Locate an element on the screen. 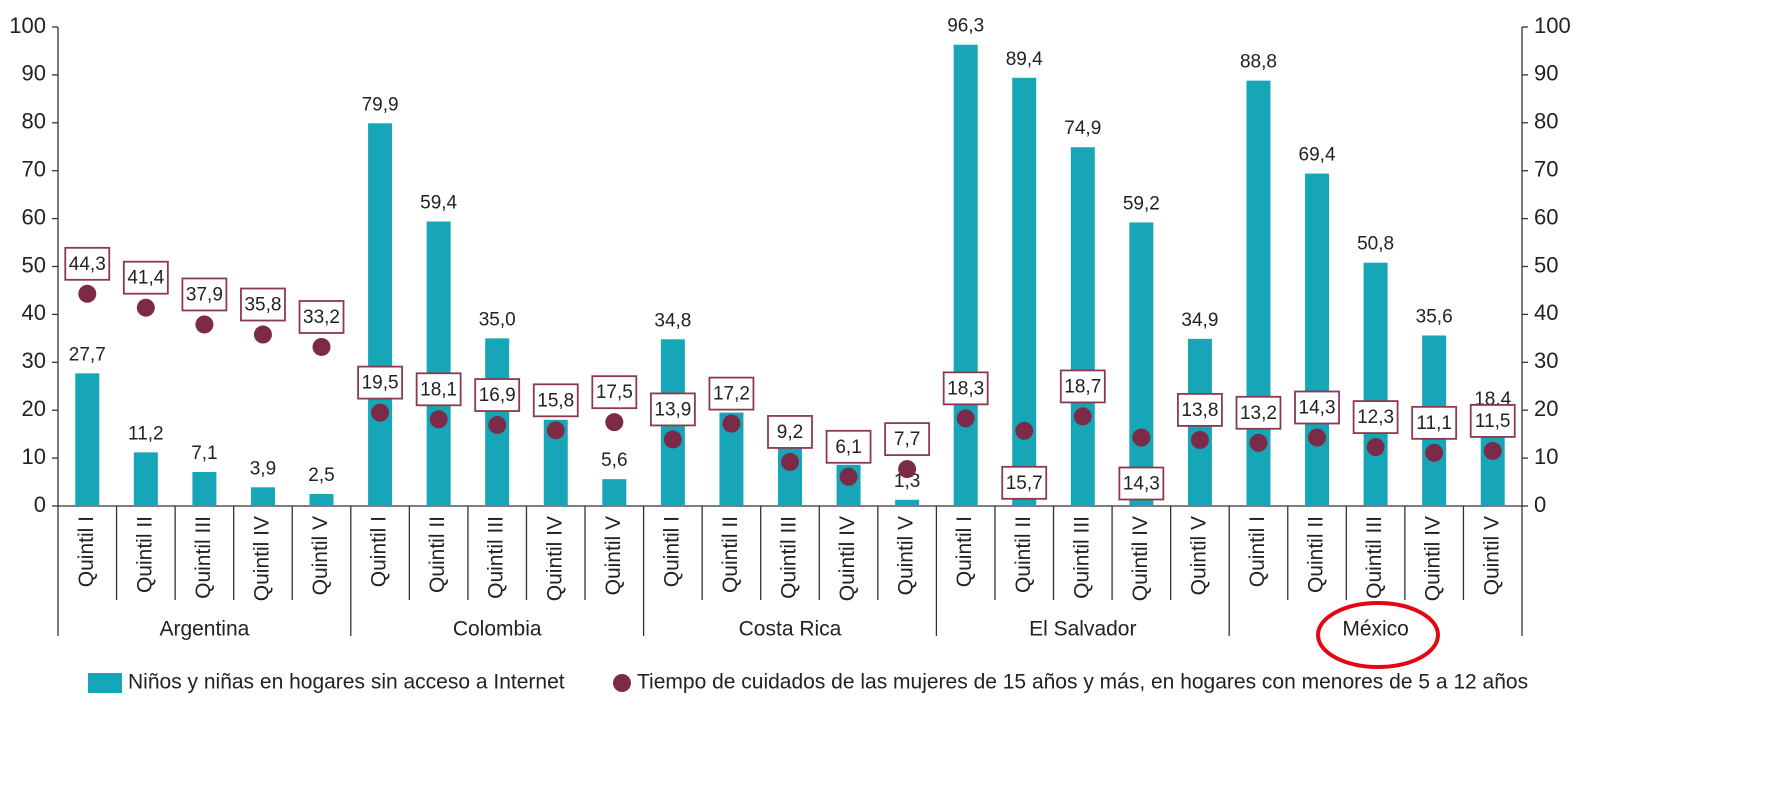  y-tick-label: 80 is located at coordinates (34, 121).